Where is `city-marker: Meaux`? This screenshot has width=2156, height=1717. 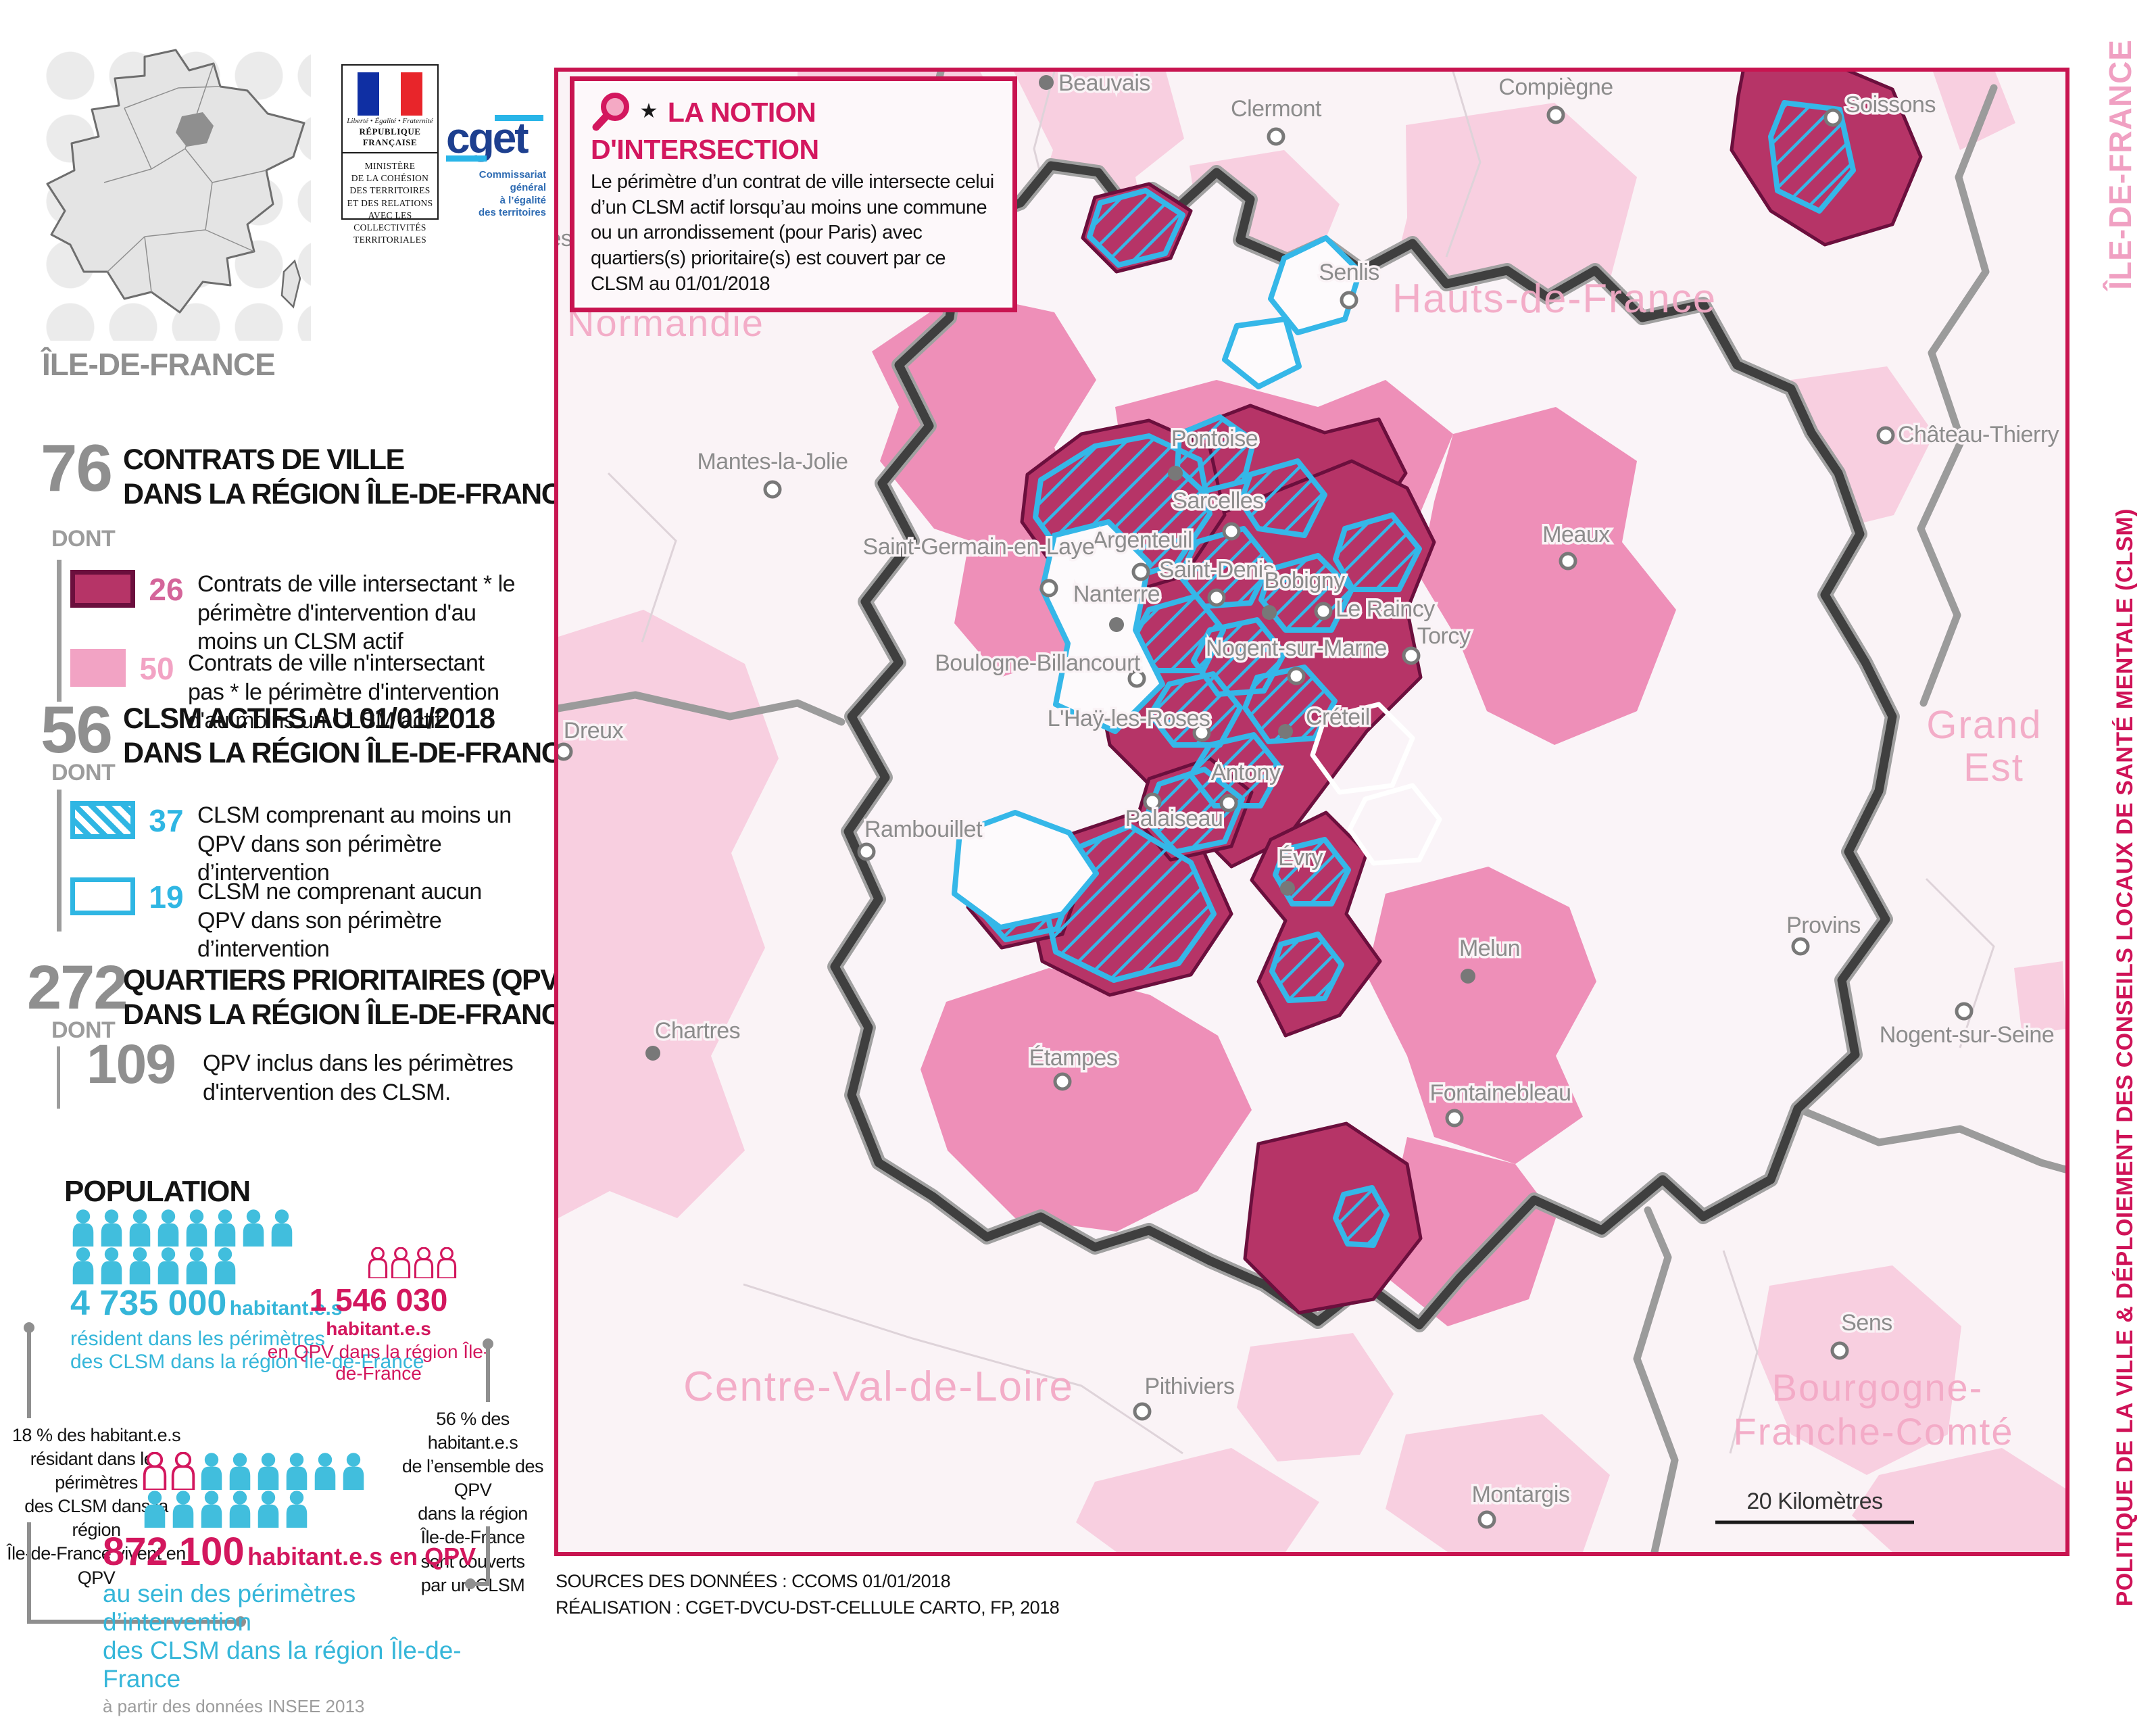
city-marker: Meaux is located at coordinates (1576, 545).